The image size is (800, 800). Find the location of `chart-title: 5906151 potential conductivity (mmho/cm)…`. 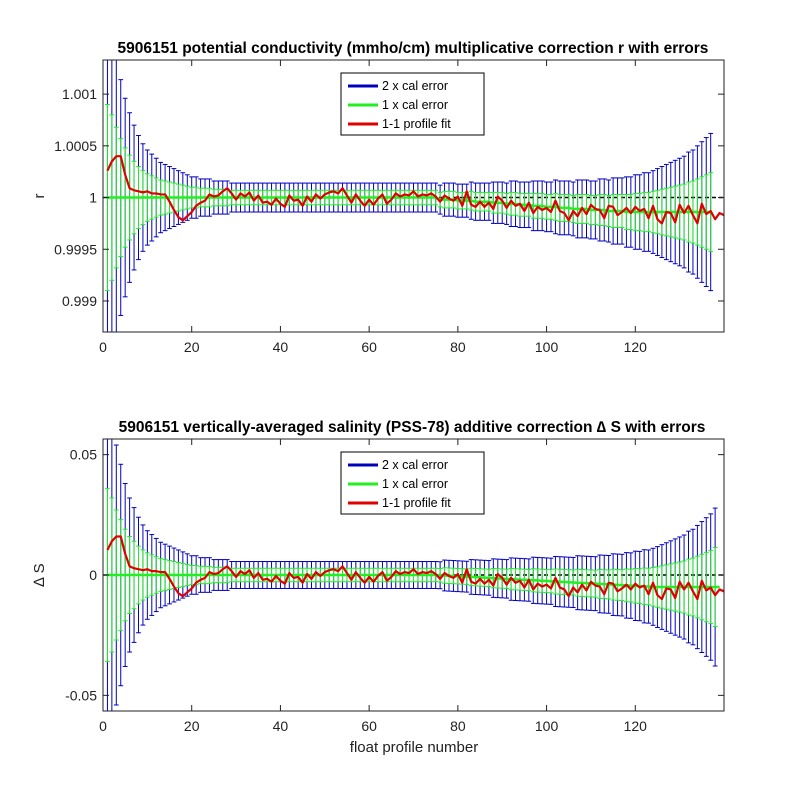

chart-title: 5906151 potential conductivity (mmho/cm)… is located at coordinates (413, 48).